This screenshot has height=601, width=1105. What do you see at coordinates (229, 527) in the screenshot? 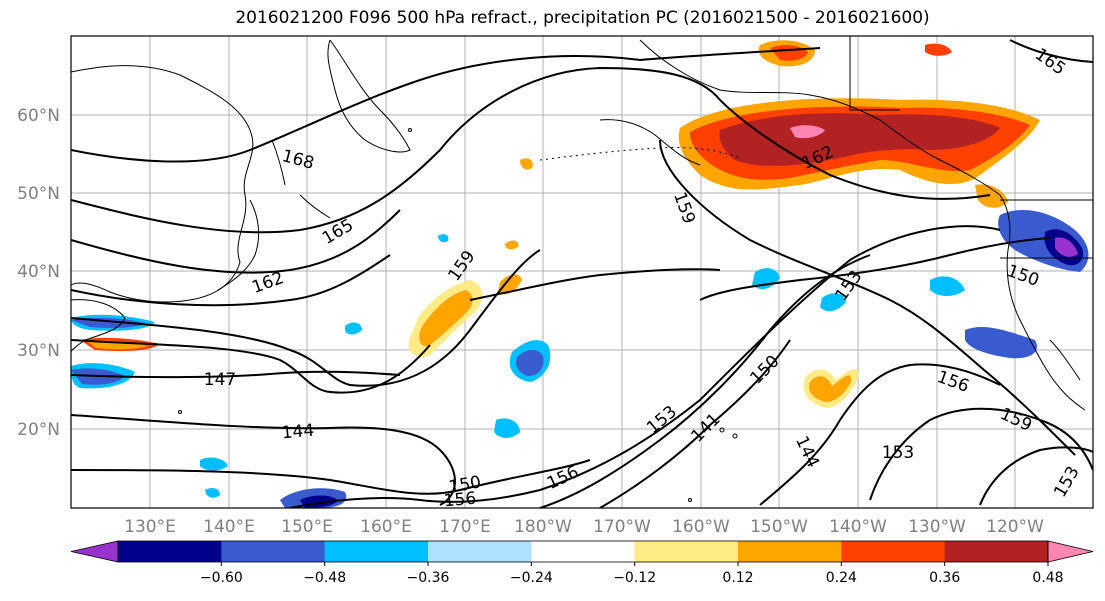
I see `longitude-label: 140°E` at bounding box center [229, 527].